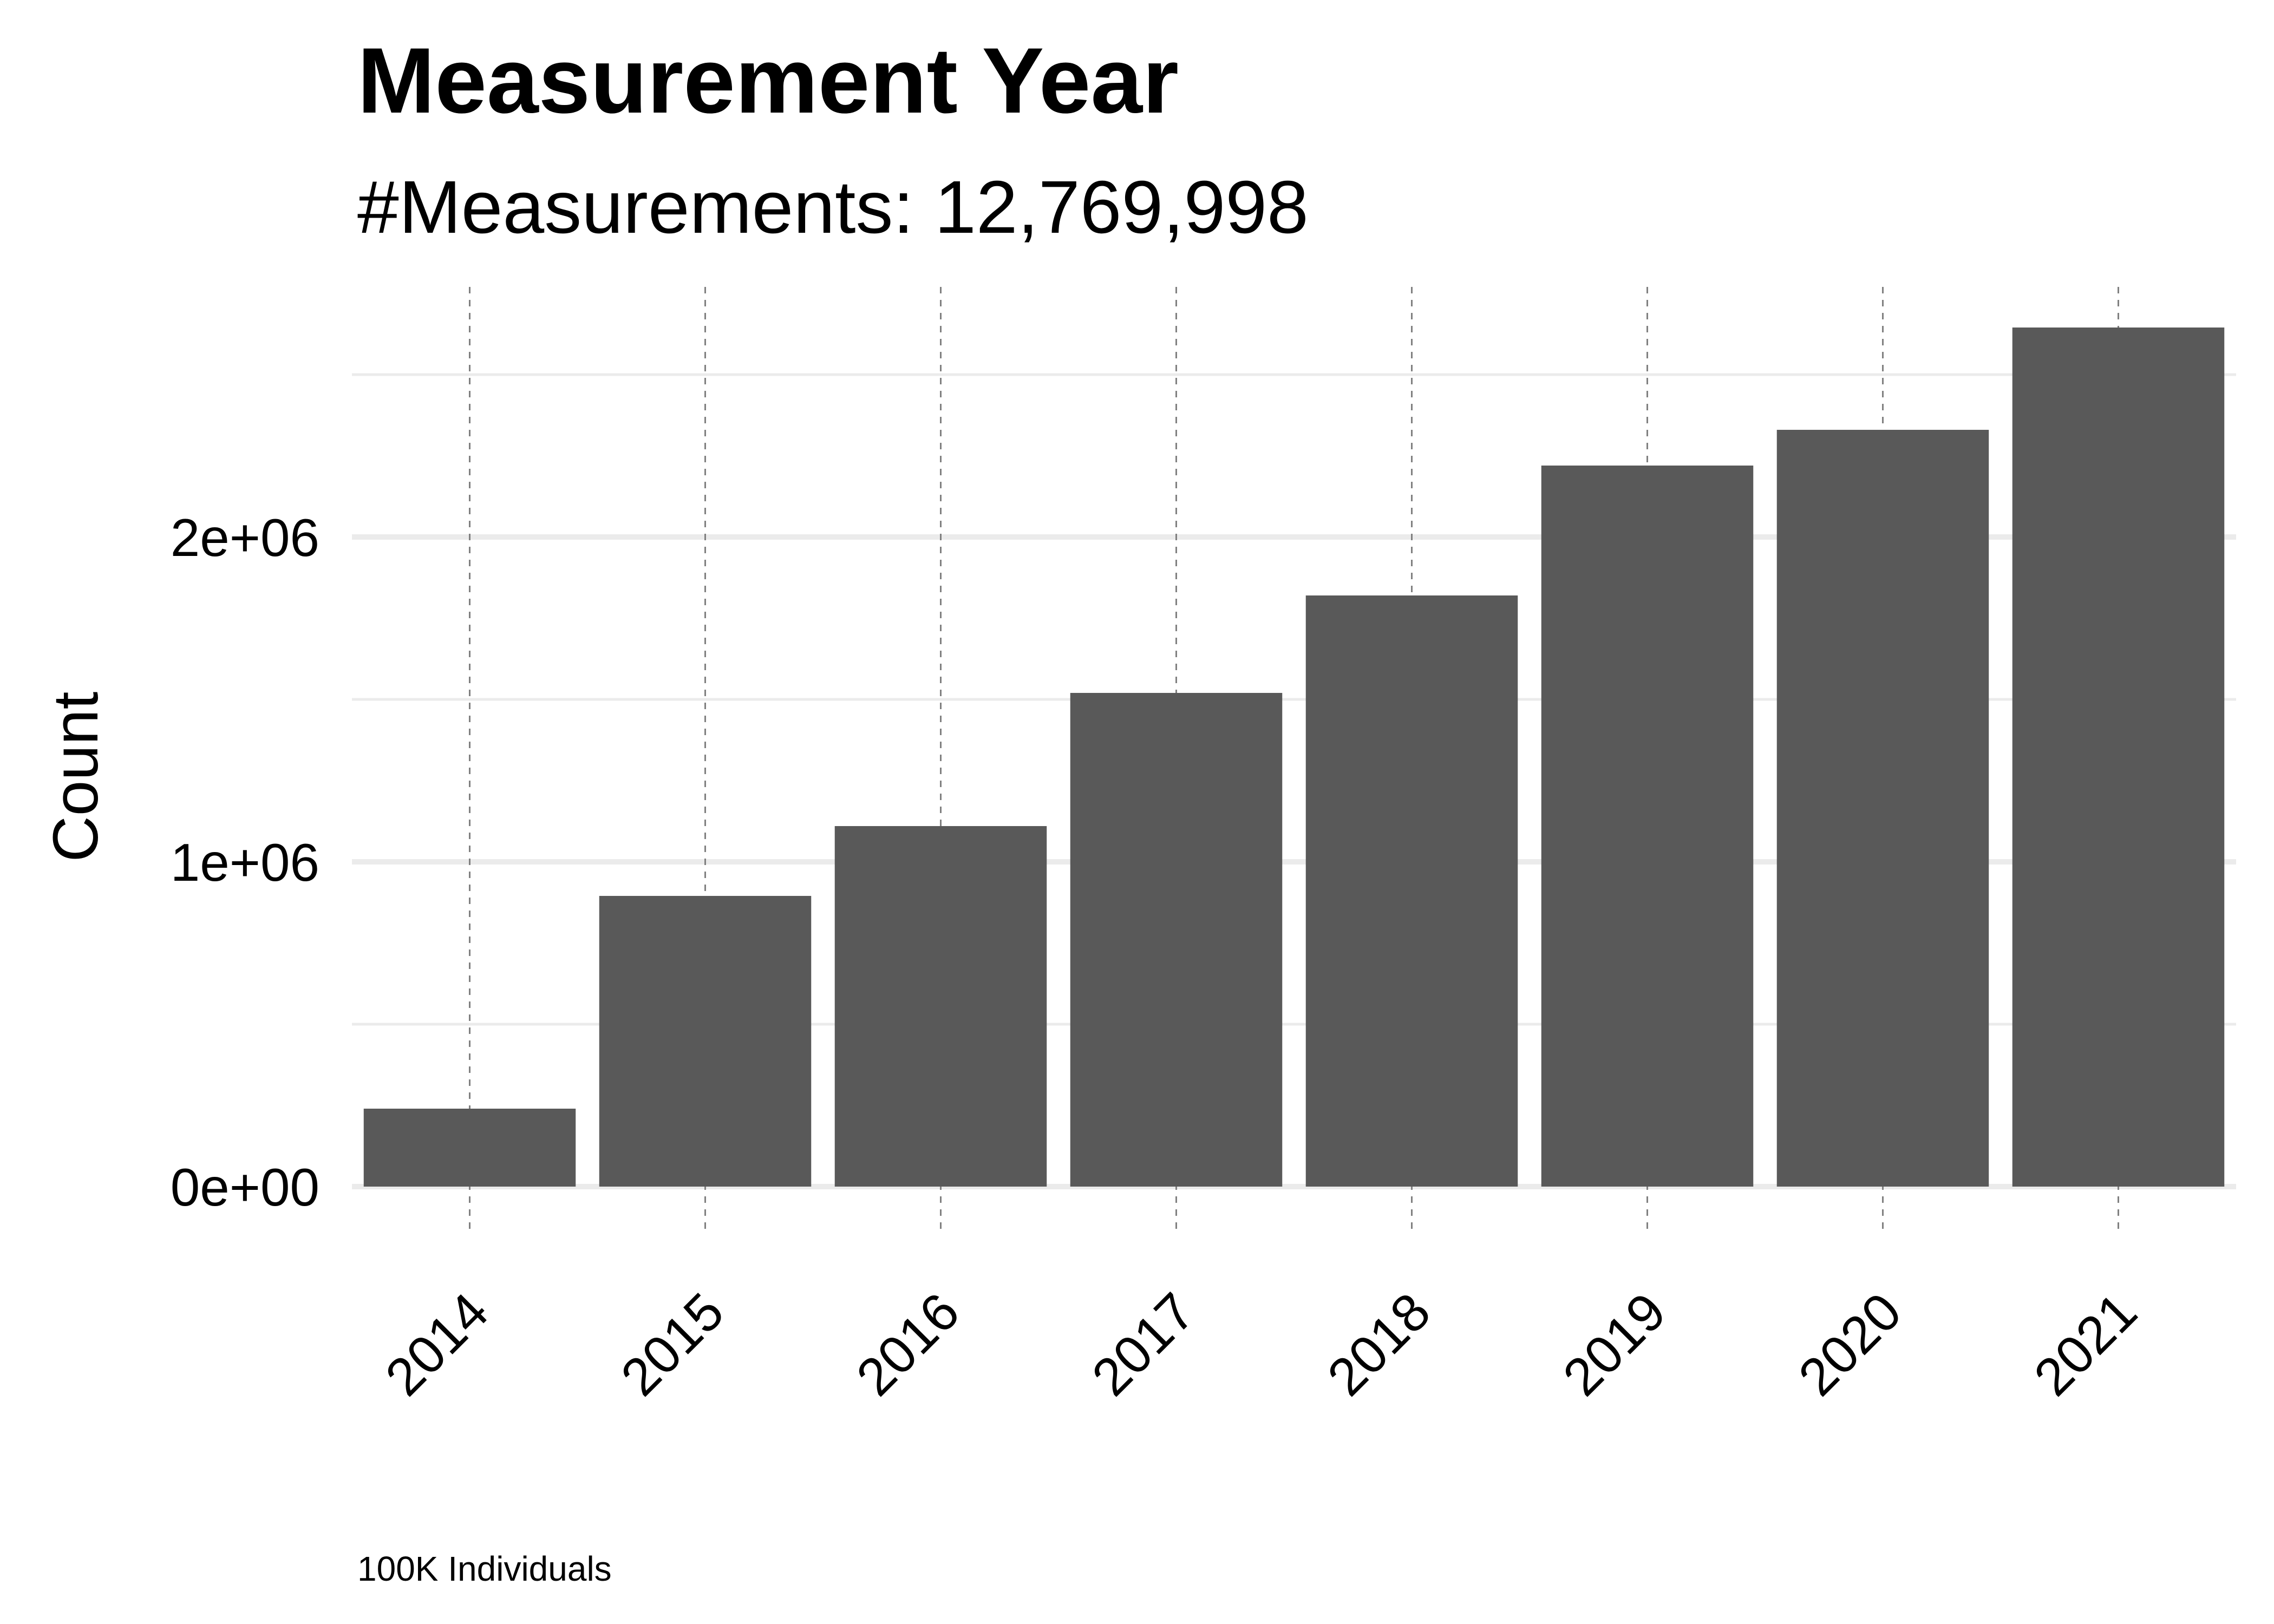  I want to click on bar-2020, so click(1883, 808).